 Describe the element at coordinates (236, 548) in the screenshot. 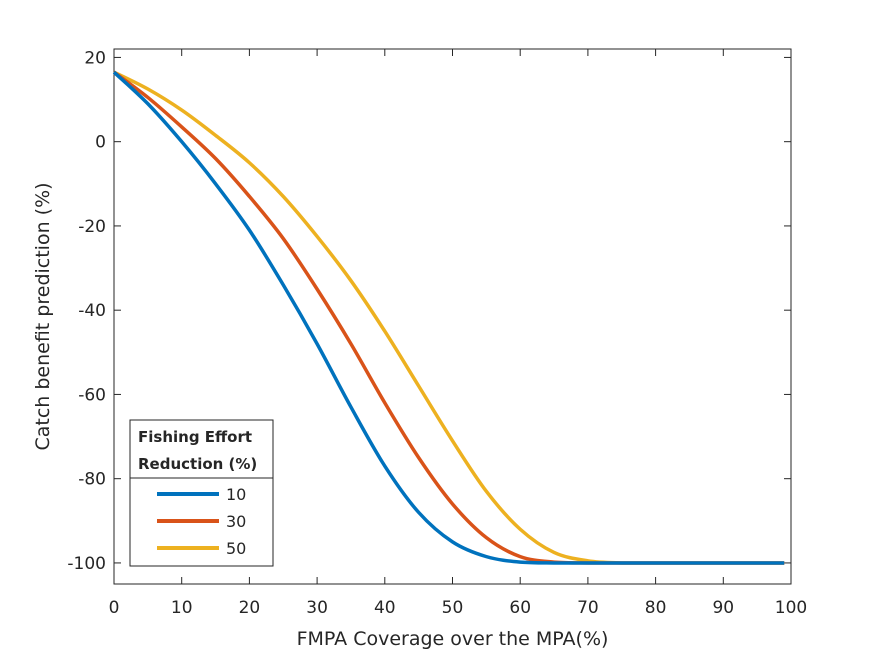

I see `legend-label-50: 50` at that location.